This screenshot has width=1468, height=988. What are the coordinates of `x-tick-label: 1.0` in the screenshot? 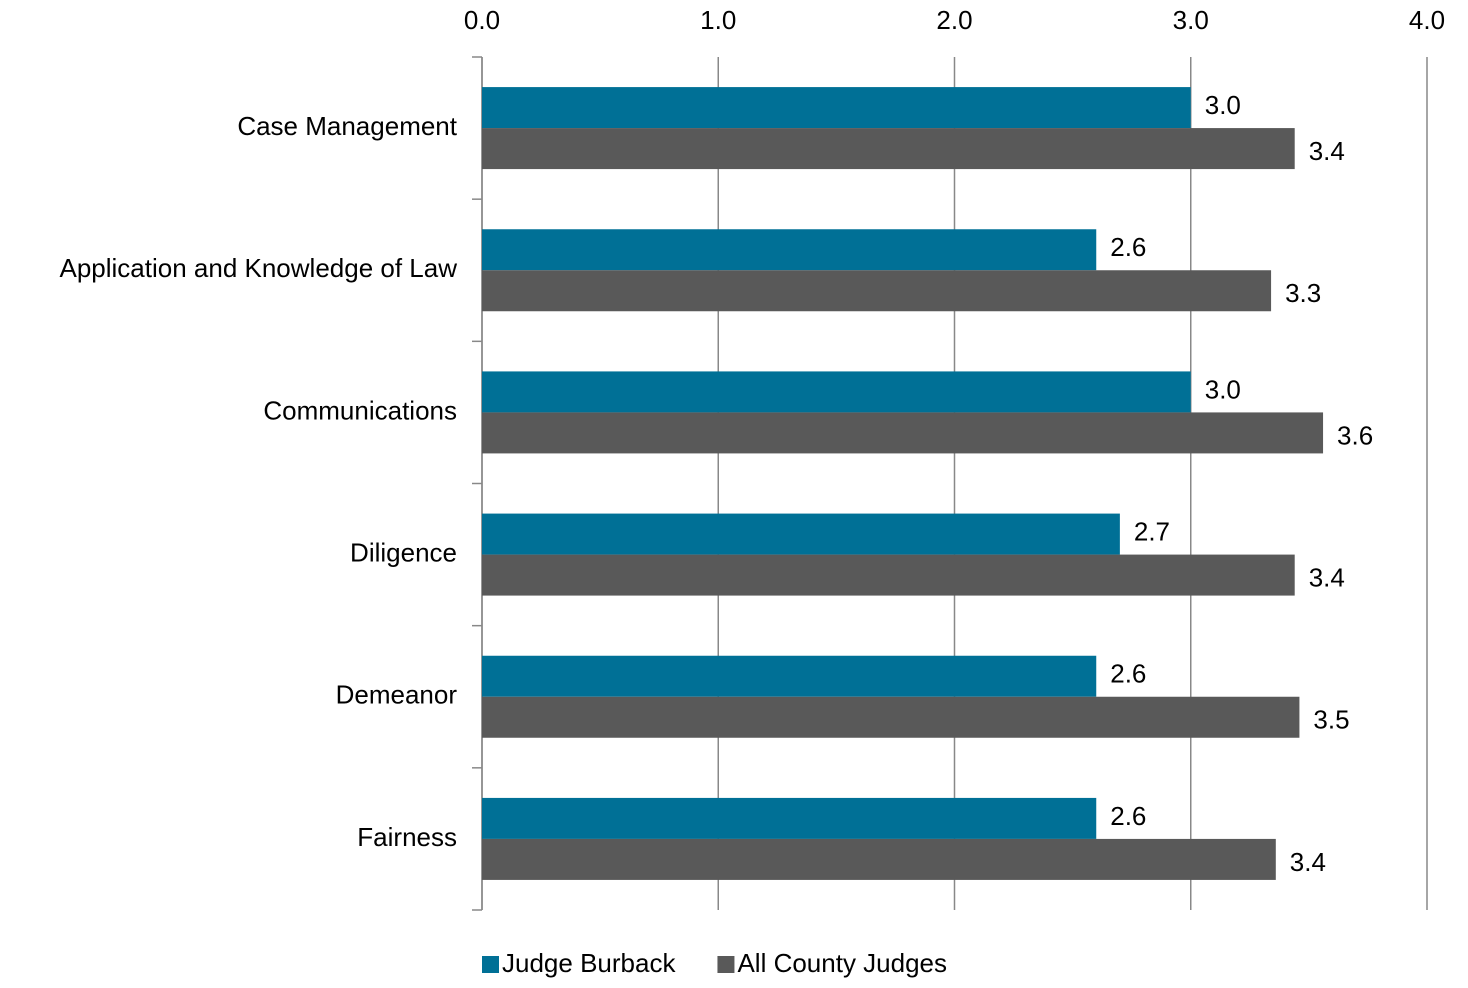 It's located at (718, 20).